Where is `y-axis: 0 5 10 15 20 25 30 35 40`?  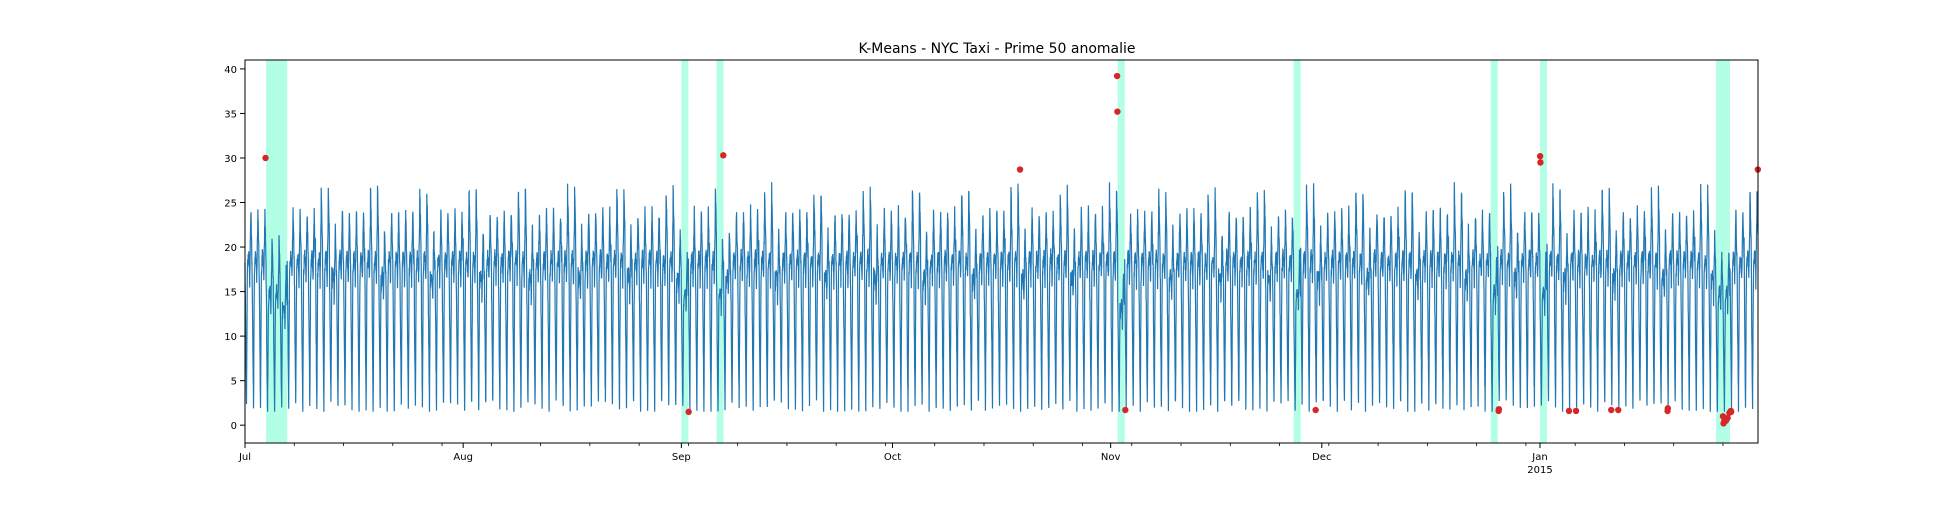 y-axis: 0 5 10 15 20 25 30 35 40 is located at coordinates (234, 248).